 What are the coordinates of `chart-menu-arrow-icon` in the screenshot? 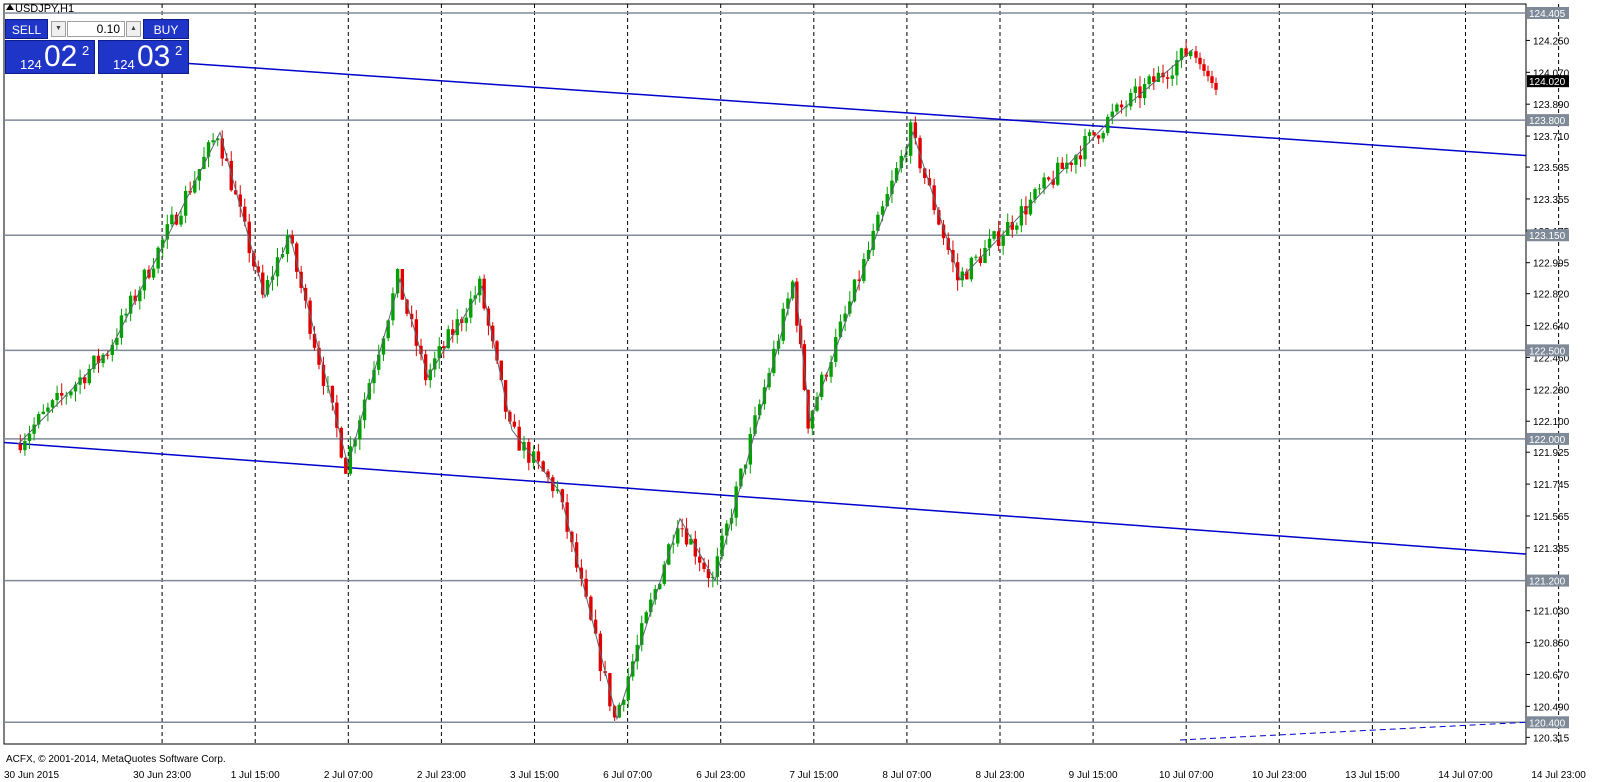 It's located at (10, 7).